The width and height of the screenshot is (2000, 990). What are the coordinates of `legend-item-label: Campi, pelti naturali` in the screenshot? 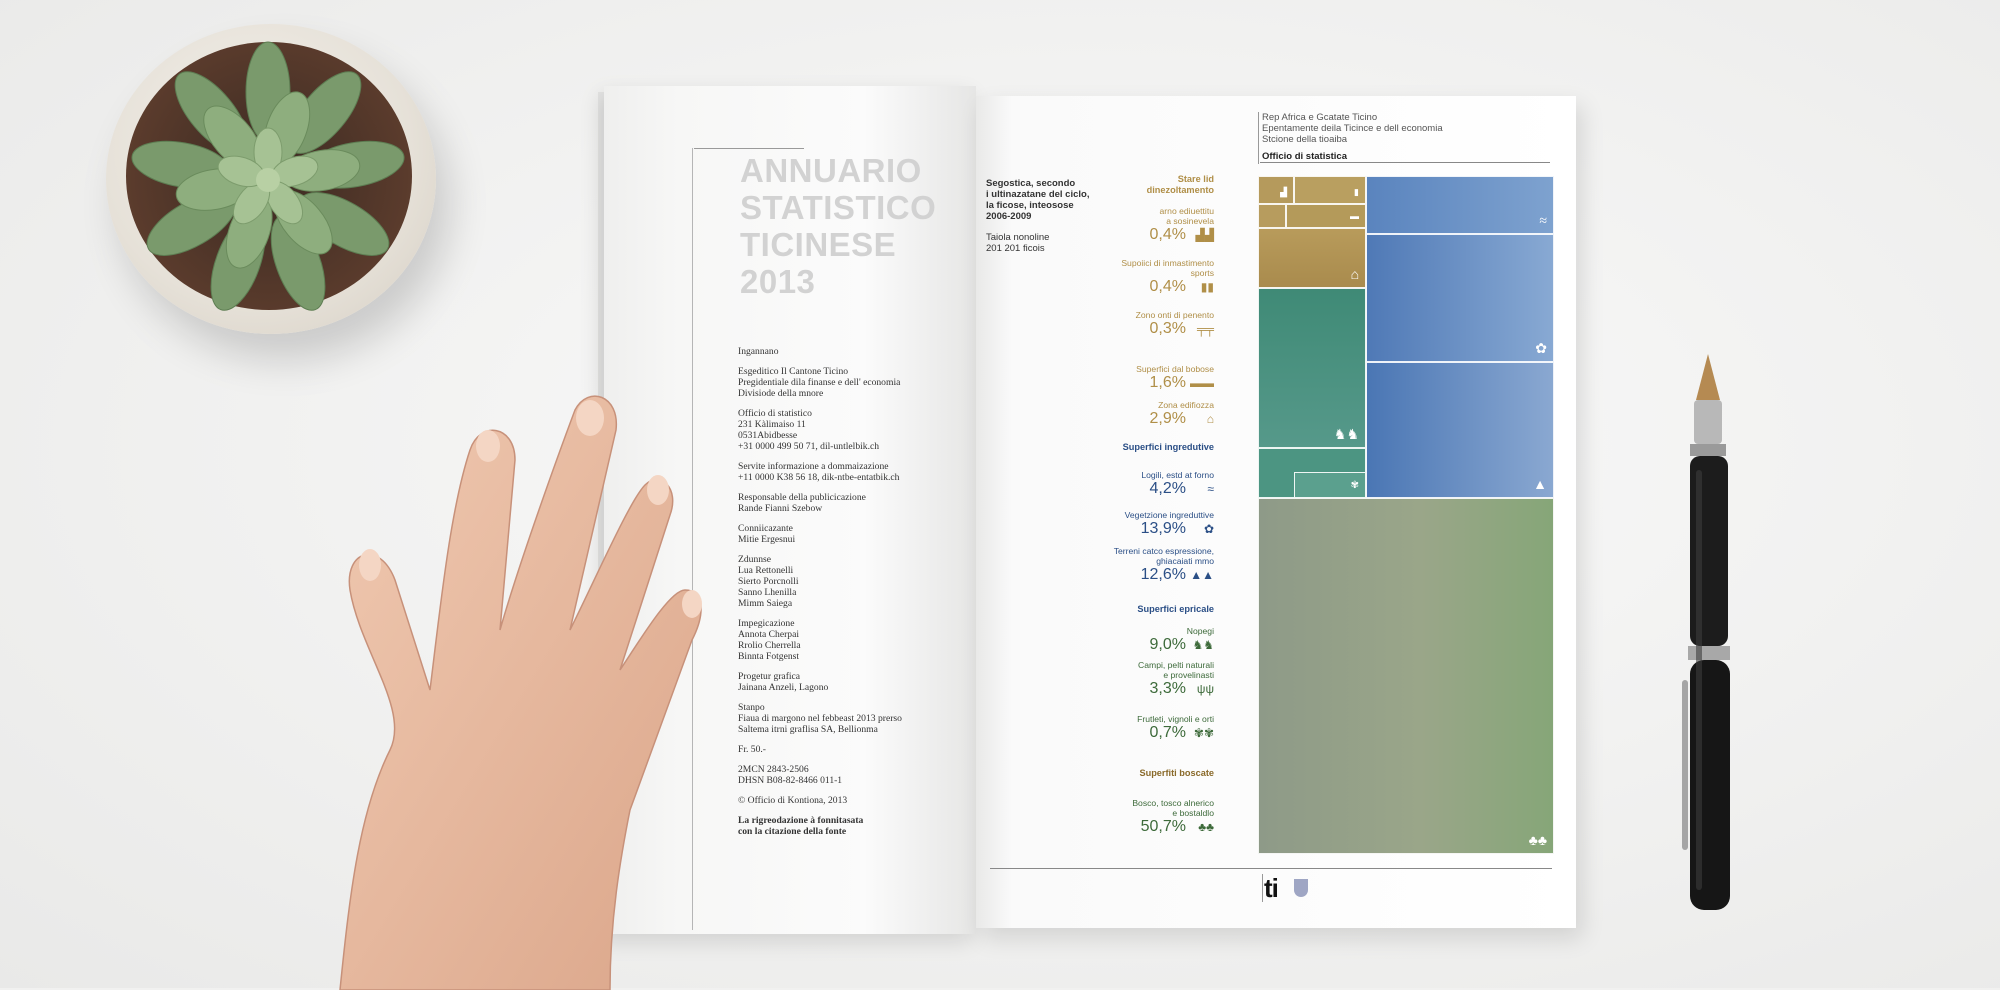 It's located at (1176, 665).